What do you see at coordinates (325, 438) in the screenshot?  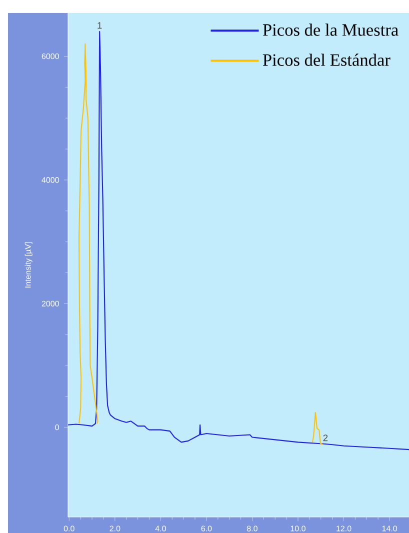 I see `annotation: 2` at bounding box center [325, 438].